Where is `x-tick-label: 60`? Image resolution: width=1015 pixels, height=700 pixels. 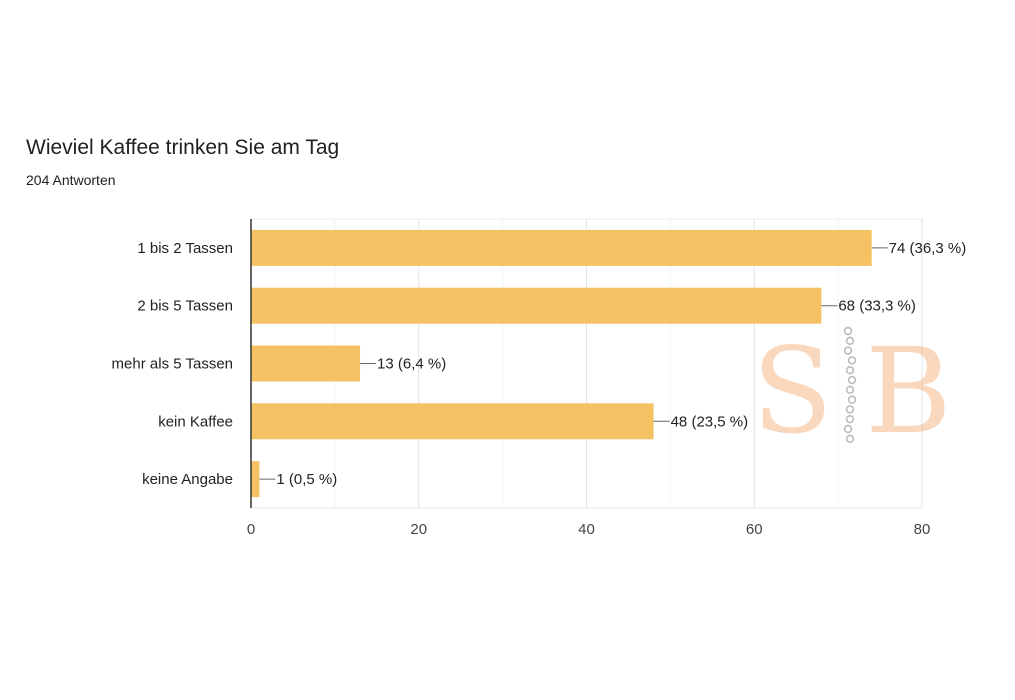
x-tick-label: 60 is located at coordinates (754, 529).